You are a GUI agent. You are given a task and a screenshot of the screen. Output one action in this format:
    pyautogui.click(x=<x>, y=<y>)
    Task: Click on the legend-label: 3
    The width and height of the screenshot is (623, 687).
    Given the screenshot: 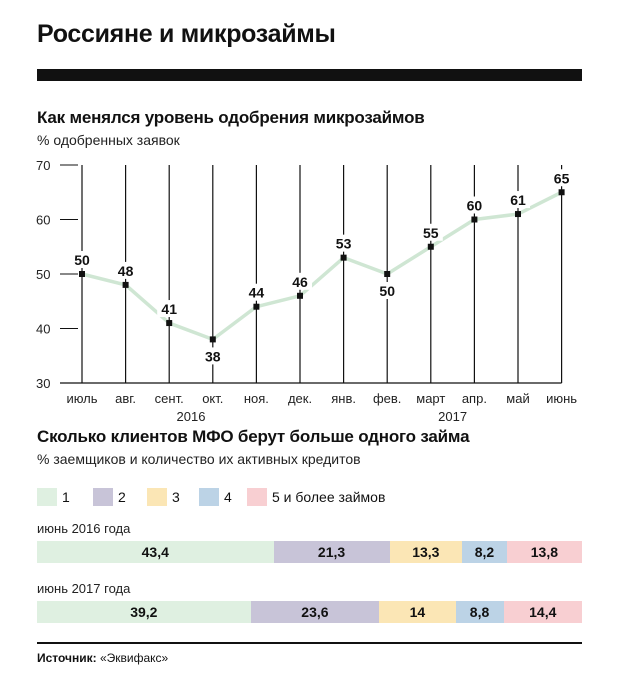 What is the action you would take?
    pyautogui.click(x=176, y=497)
    